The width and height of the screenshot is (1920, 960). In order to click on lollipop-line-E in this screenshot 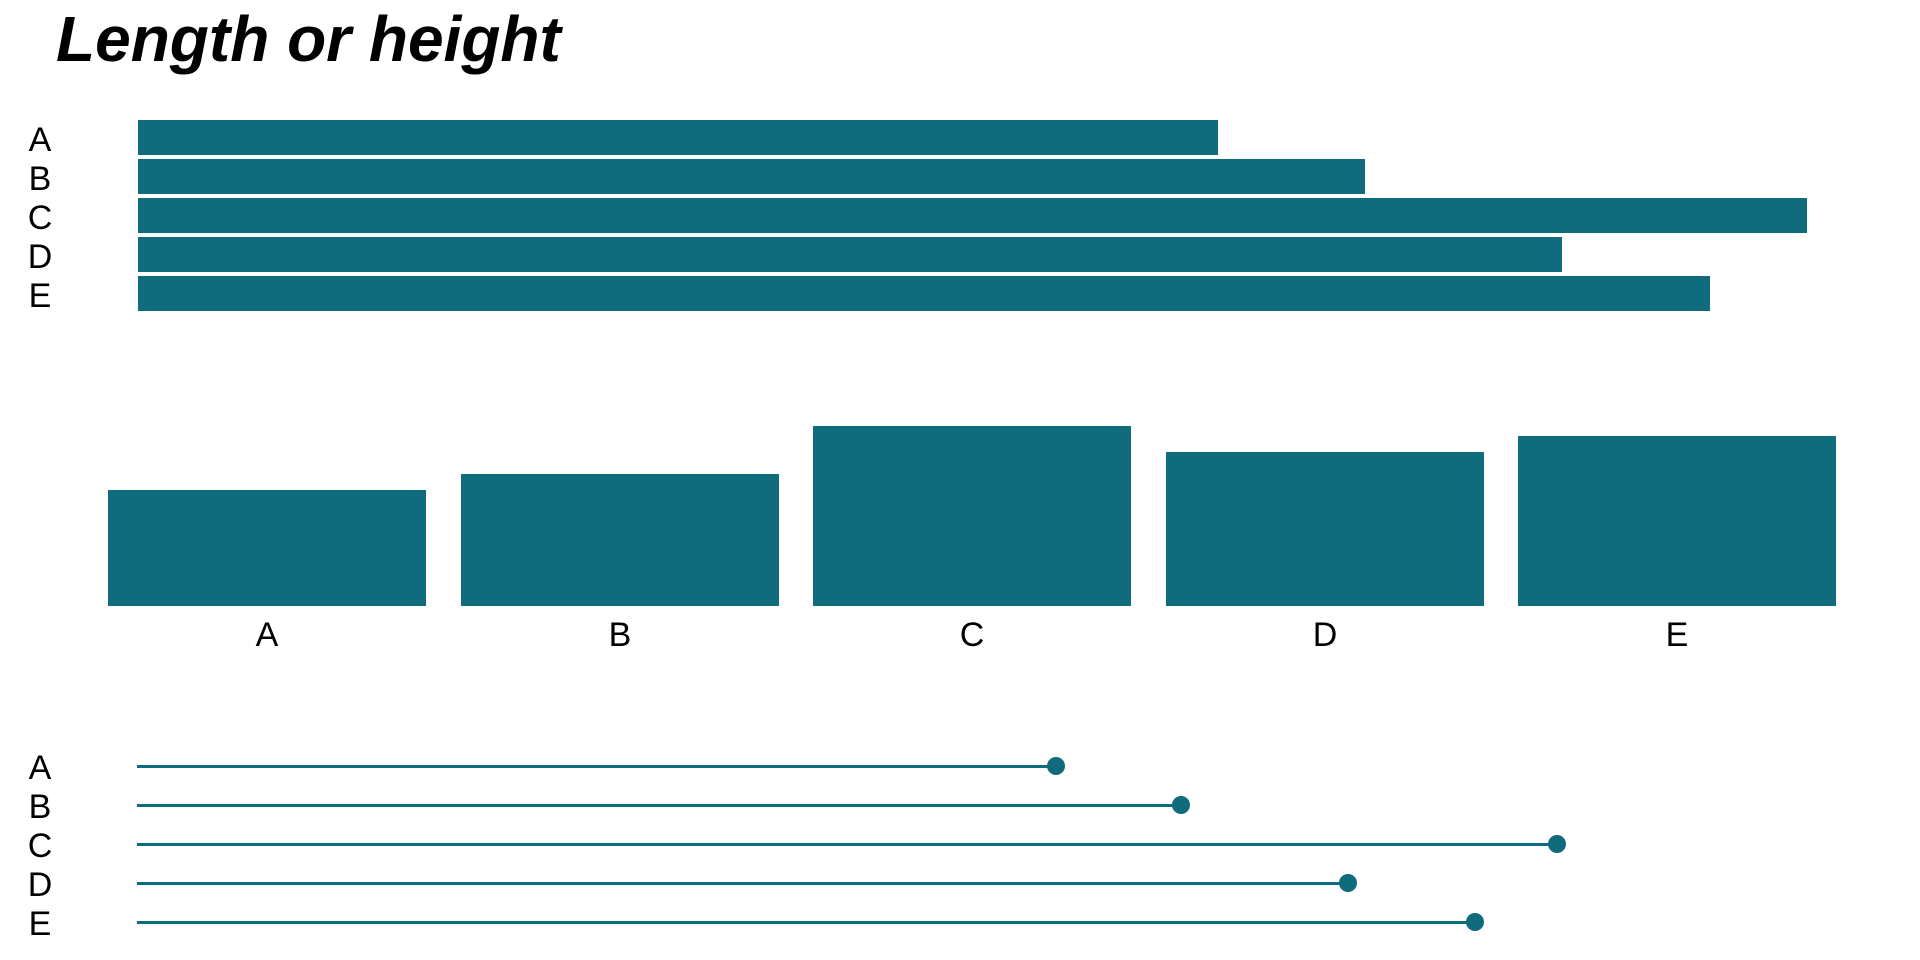, I will do `click(806, 922)`.